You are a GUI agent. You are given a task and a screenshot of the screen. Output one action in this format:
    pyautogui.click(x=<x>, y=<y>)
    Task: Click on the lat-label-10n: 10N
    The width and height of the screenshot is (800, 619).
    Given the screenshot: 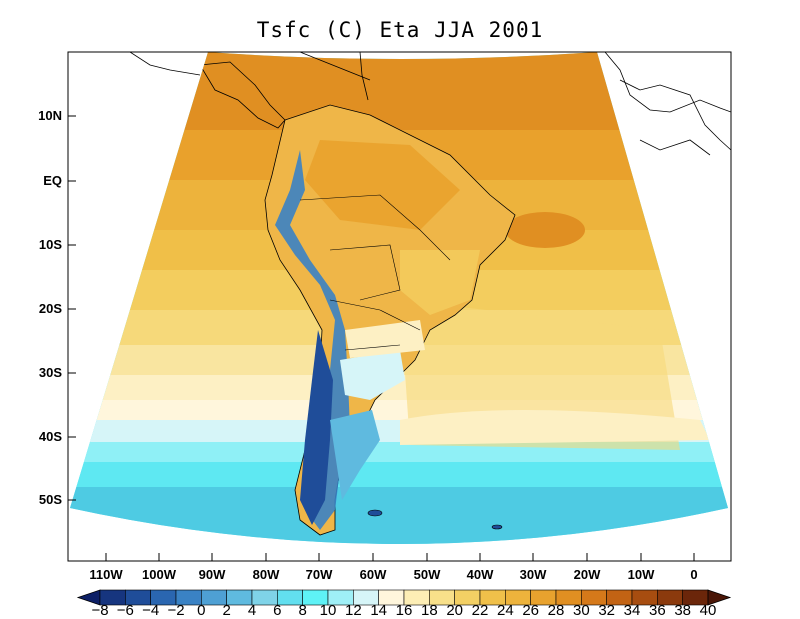 What is the action you would take?
    pyautogui.click(x=50, y=115)
    